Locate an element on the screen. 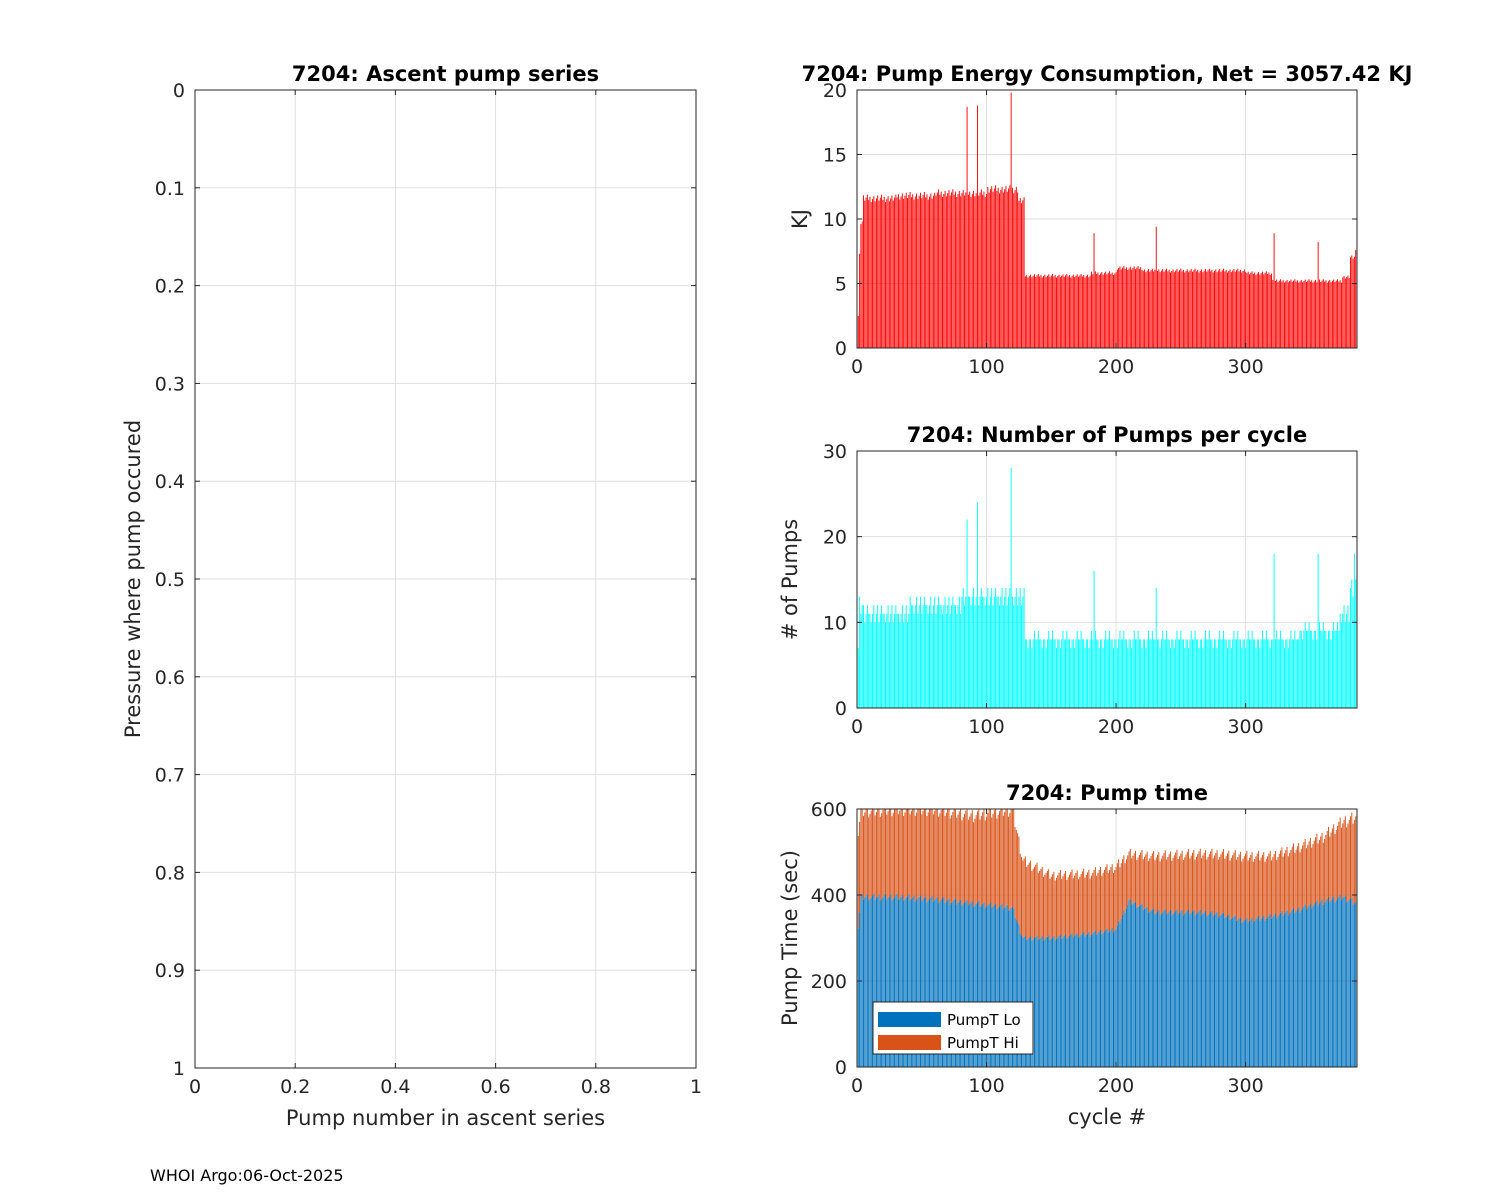  pumps-ytick-label-0: 0 is located at coordinates (841, 709).